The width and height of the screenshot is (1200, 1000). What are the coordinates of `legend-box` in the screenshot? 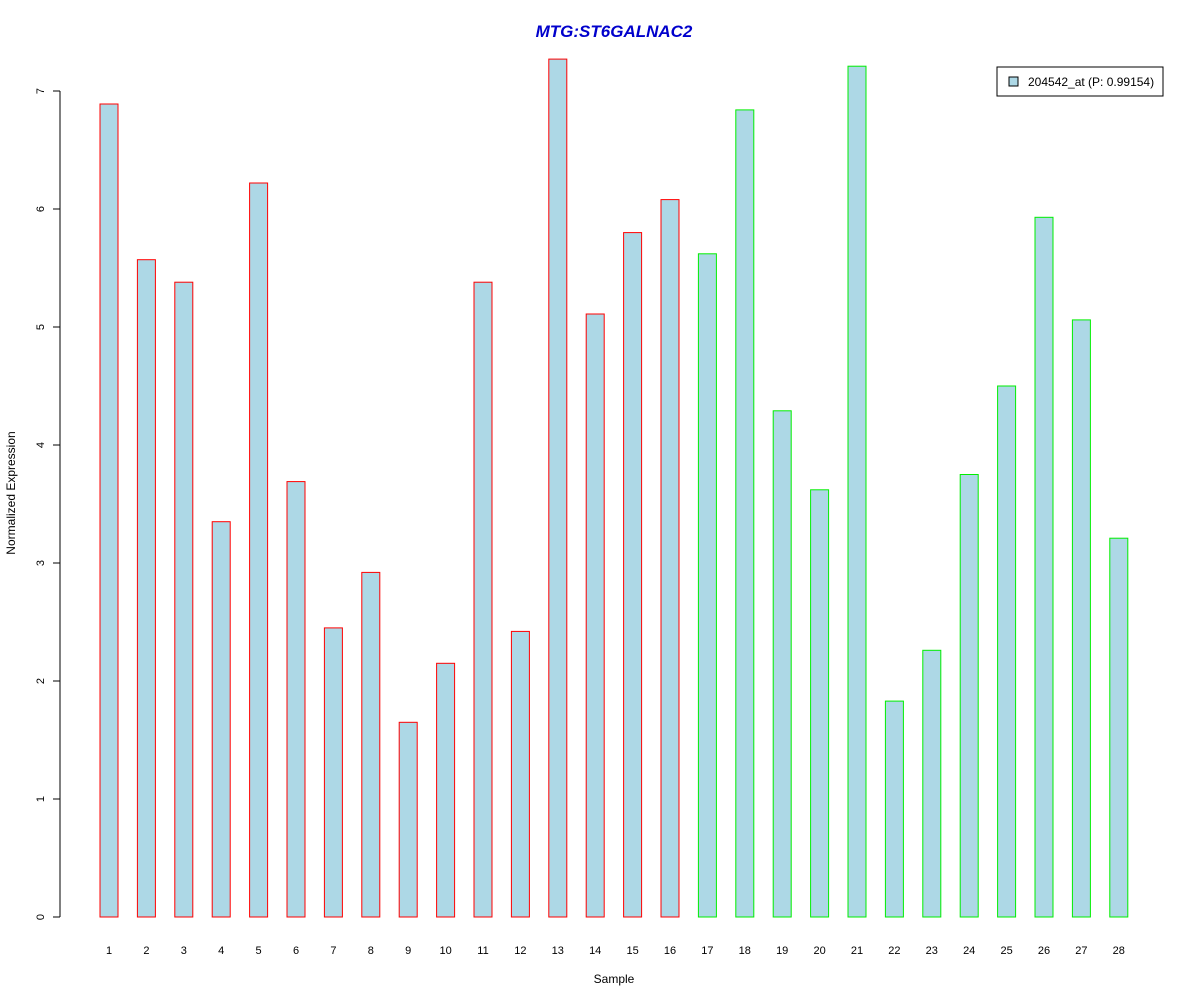 It's located at (1080, 81).